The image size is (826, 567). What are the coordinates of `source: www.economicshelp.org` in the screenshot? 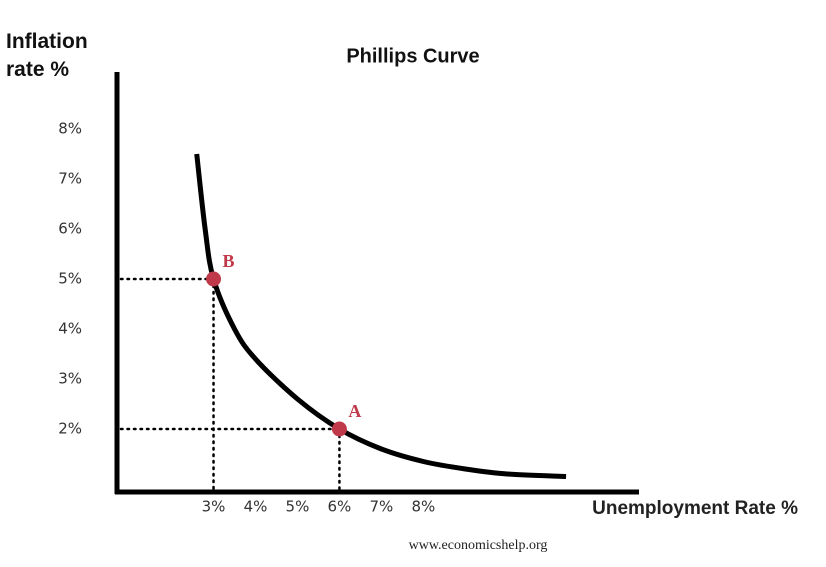 It's located at (478, 545).